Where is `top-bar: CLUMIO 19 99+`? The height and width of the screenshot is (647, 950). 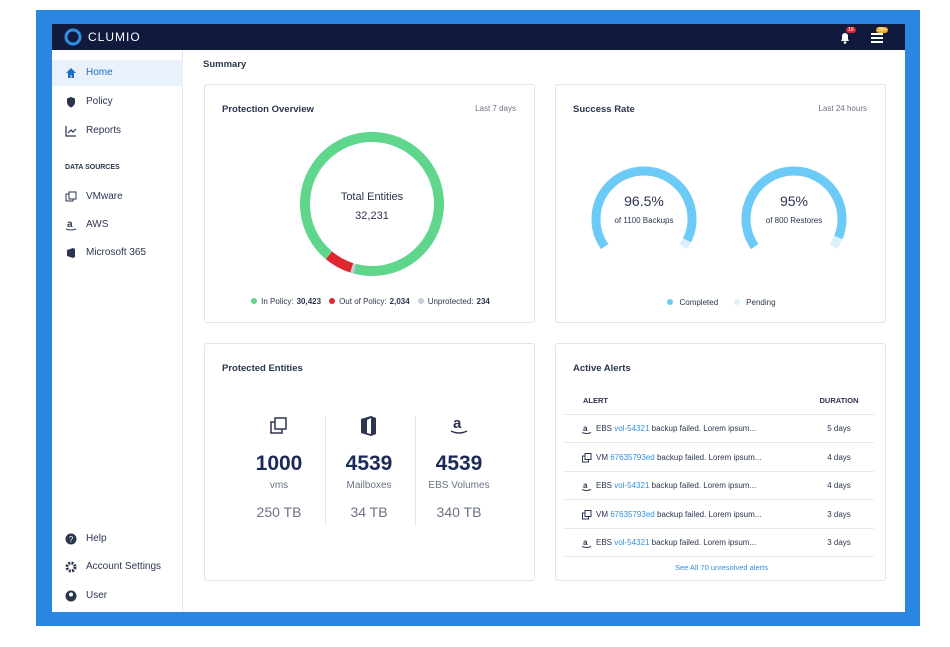
top-bar: CLUMIO 19 99+ is located at coordinates (478, 37).